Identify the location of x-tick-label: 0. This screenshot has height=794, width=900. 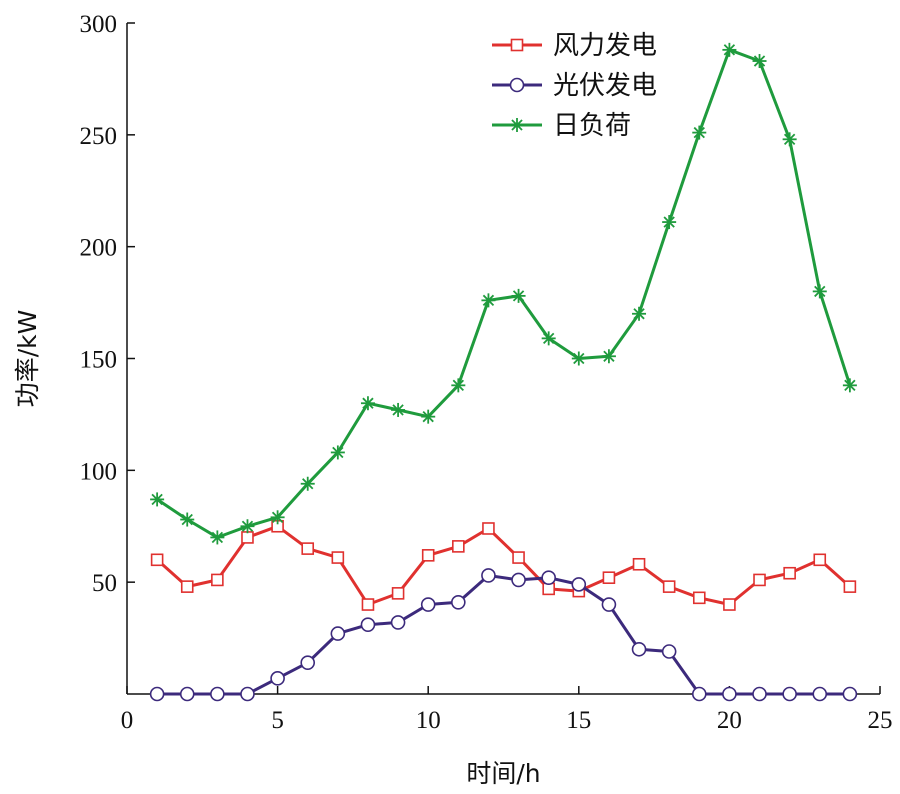
(127, 720).